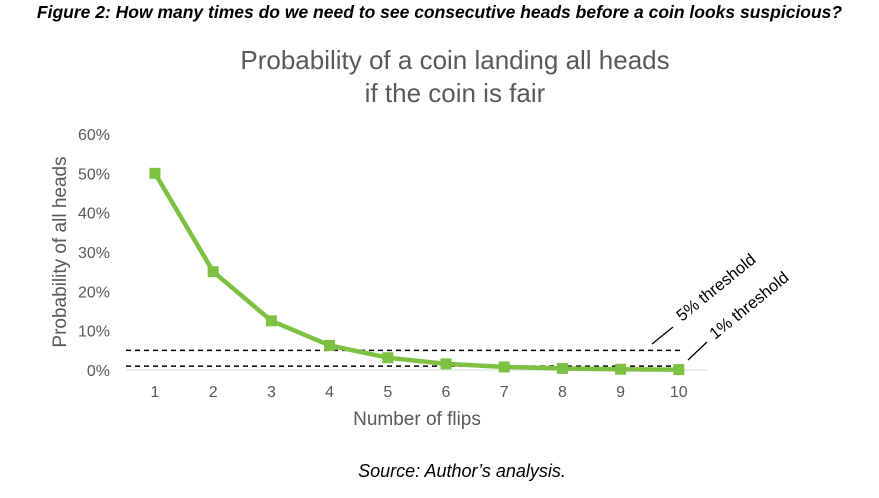  I want to click on y-tick-label: 40%, so click(94, 214).